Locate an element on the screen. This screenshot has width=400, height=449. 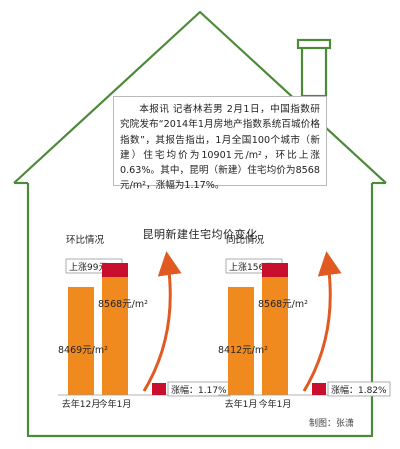
rate-label: 涨幅：1.82% is located at coordinates (359, 390).